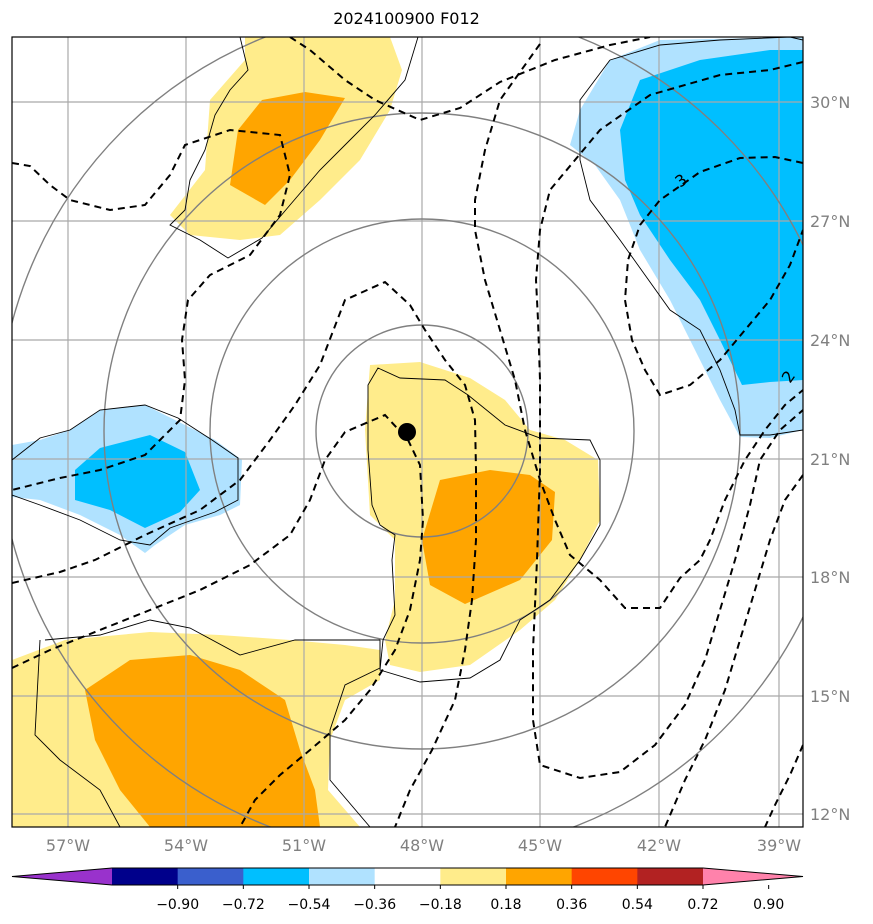 This screenshot has height=924, width=873. Describe the element at coordinates (540, 845) in the screenshot. I see `lon-label: 45°W` at that location.